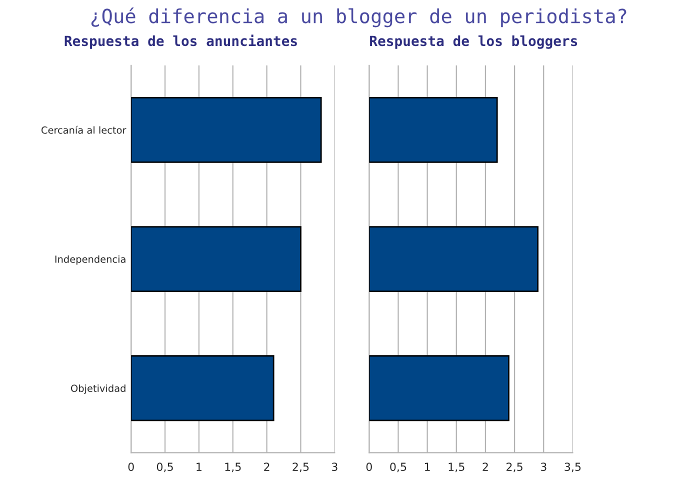 This screenshot has width=690, height=503. What do you see at coordinates (83, 130) in the screenshot?
I see `y-tick-label: Cercanía al lector` at bounding box center [83, 130].